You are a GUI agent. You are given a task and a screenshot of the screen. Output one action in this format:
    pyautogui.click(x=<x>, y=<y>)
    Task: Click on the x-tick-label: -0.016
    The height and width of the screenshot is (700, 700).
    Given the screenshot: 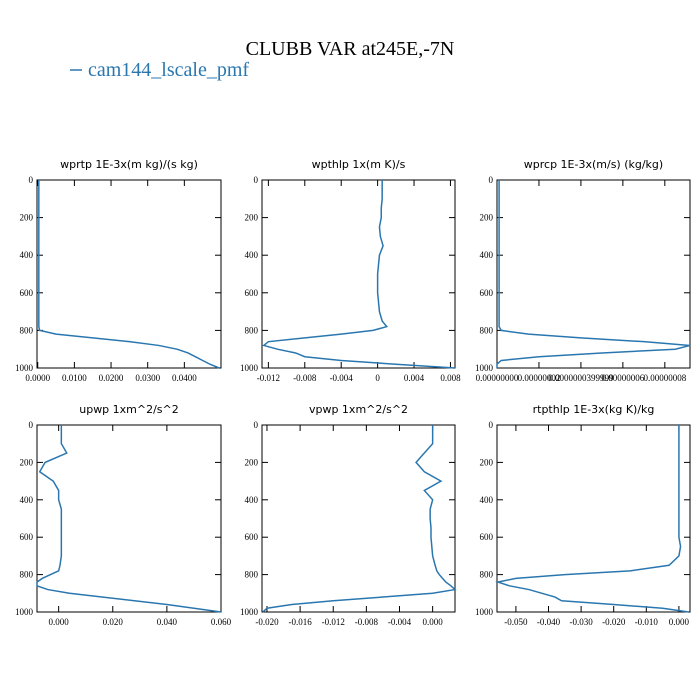 What is the action you would take?
    pyautogui.click(x=300, y=622)
    